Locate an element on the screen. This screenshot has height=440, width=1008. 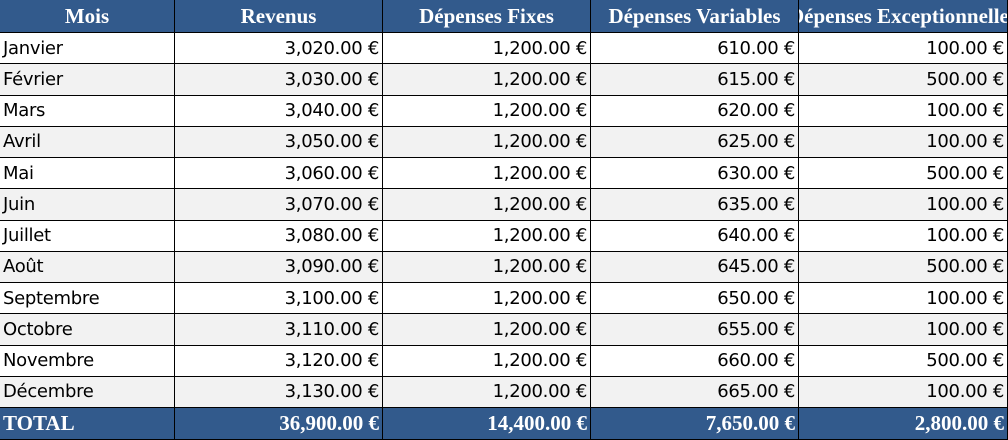
data-cell: 635.00 € is located at coordinates (695, 205).